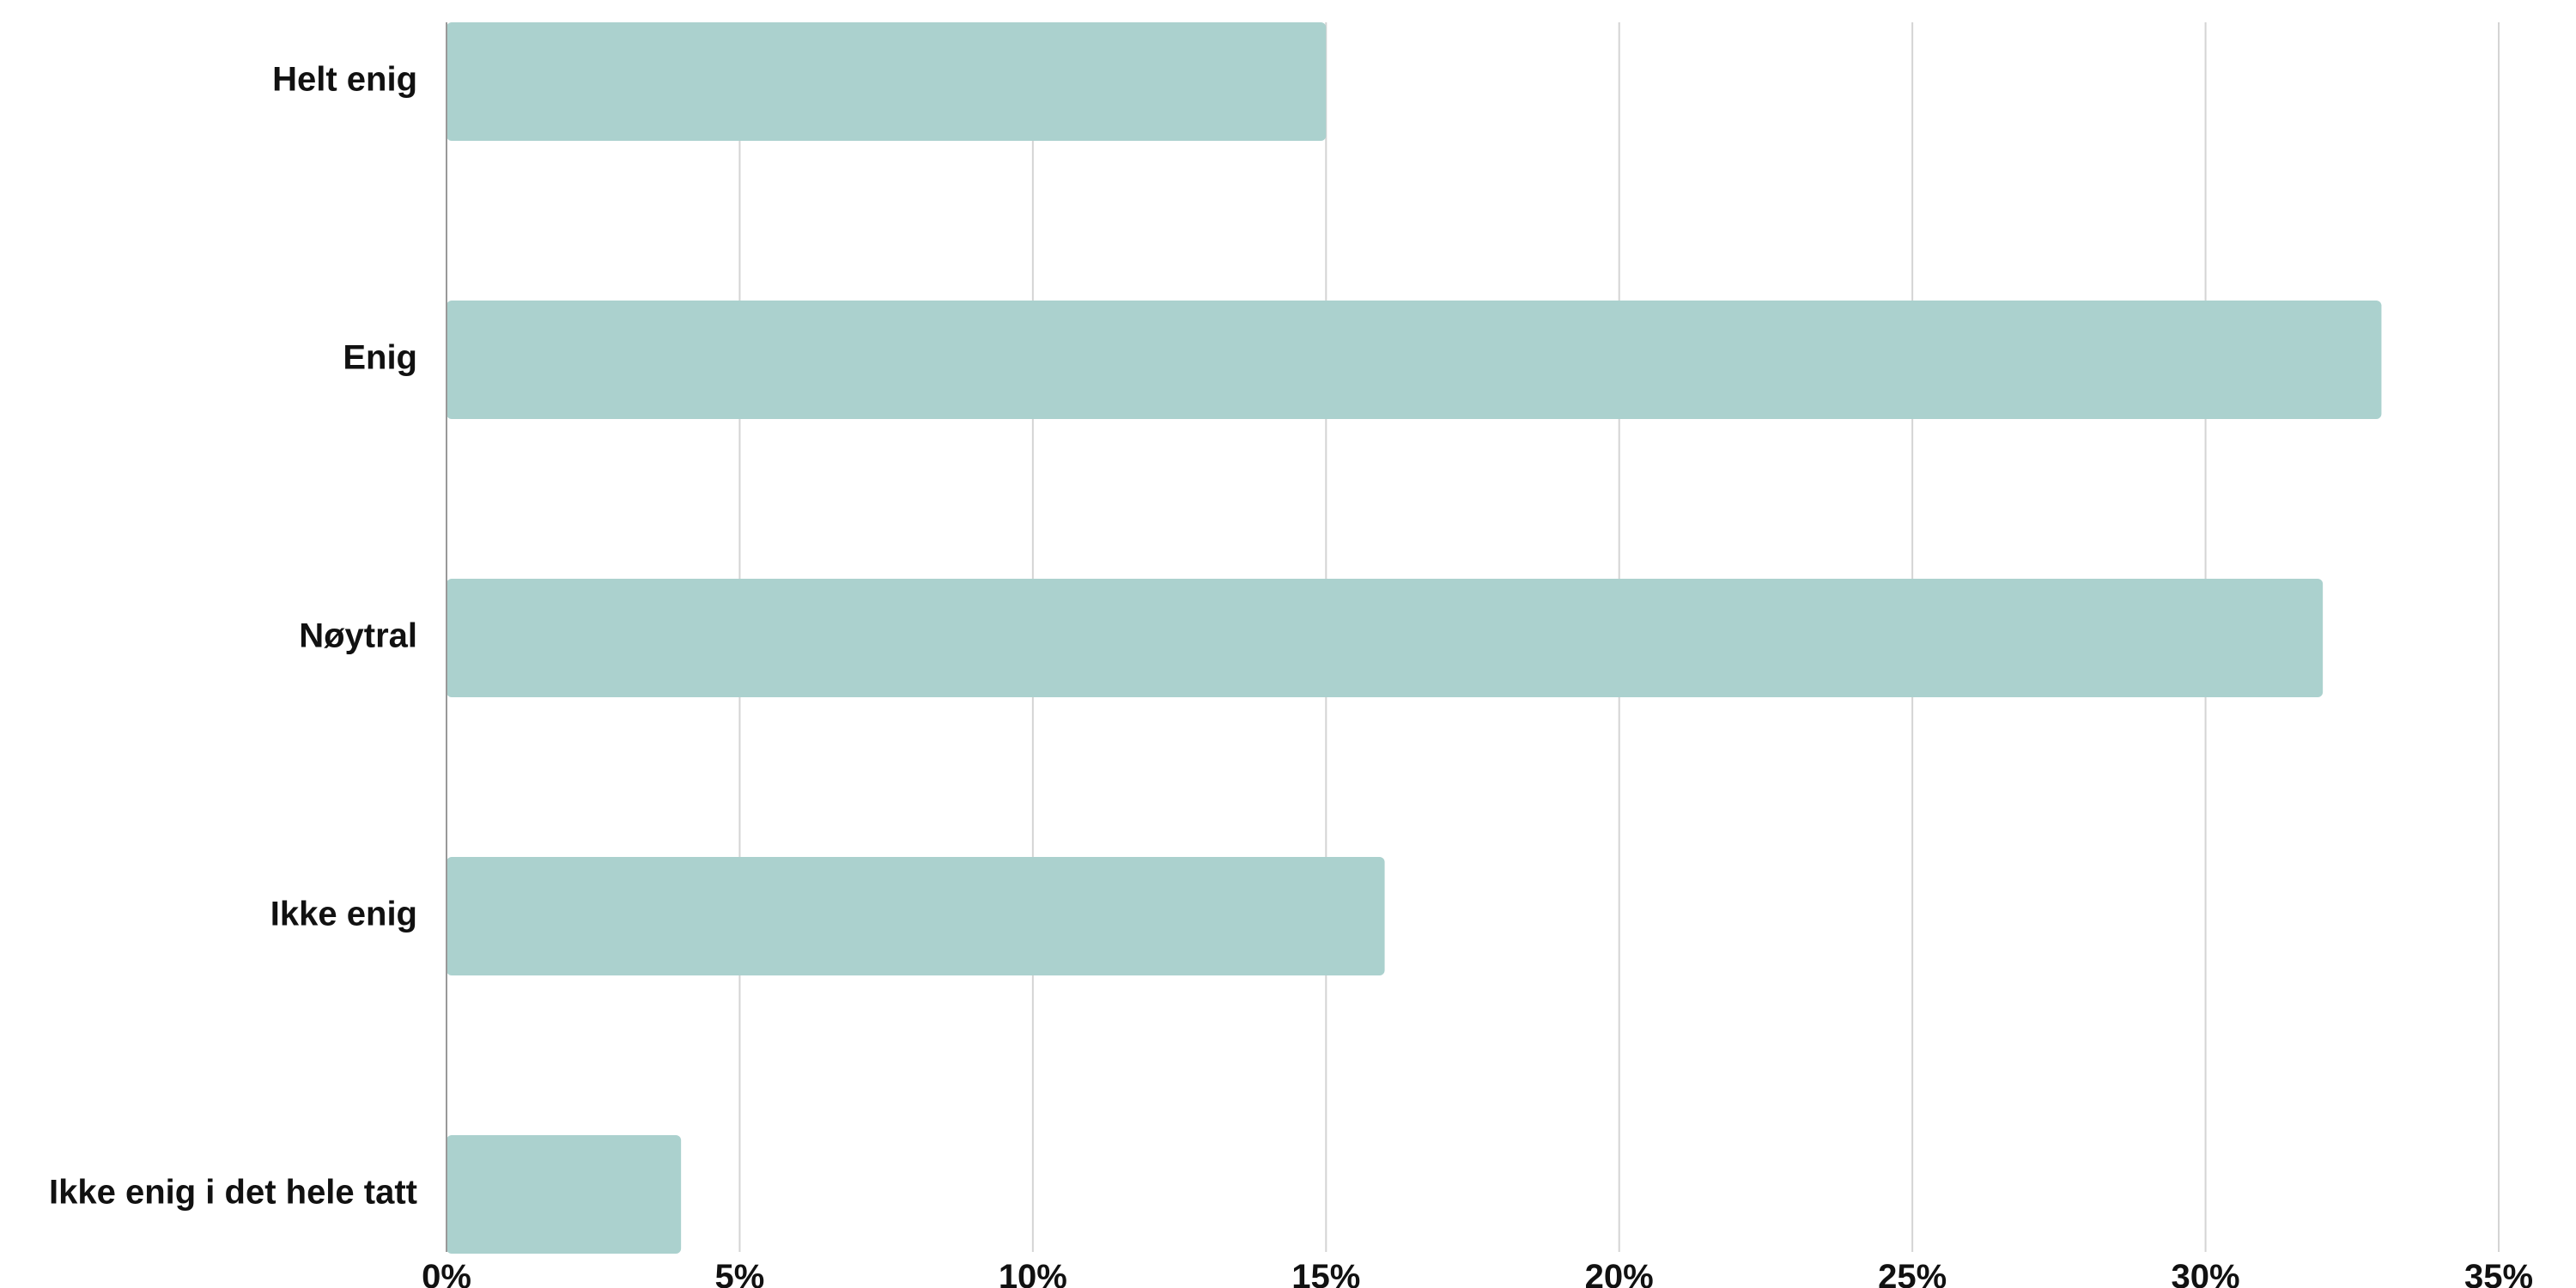 This screenshot has height=1288, width=2576. Describe the element at coordinates (446, 1273) in the screenshot. I see `x-tick-label: 0%` at that location.